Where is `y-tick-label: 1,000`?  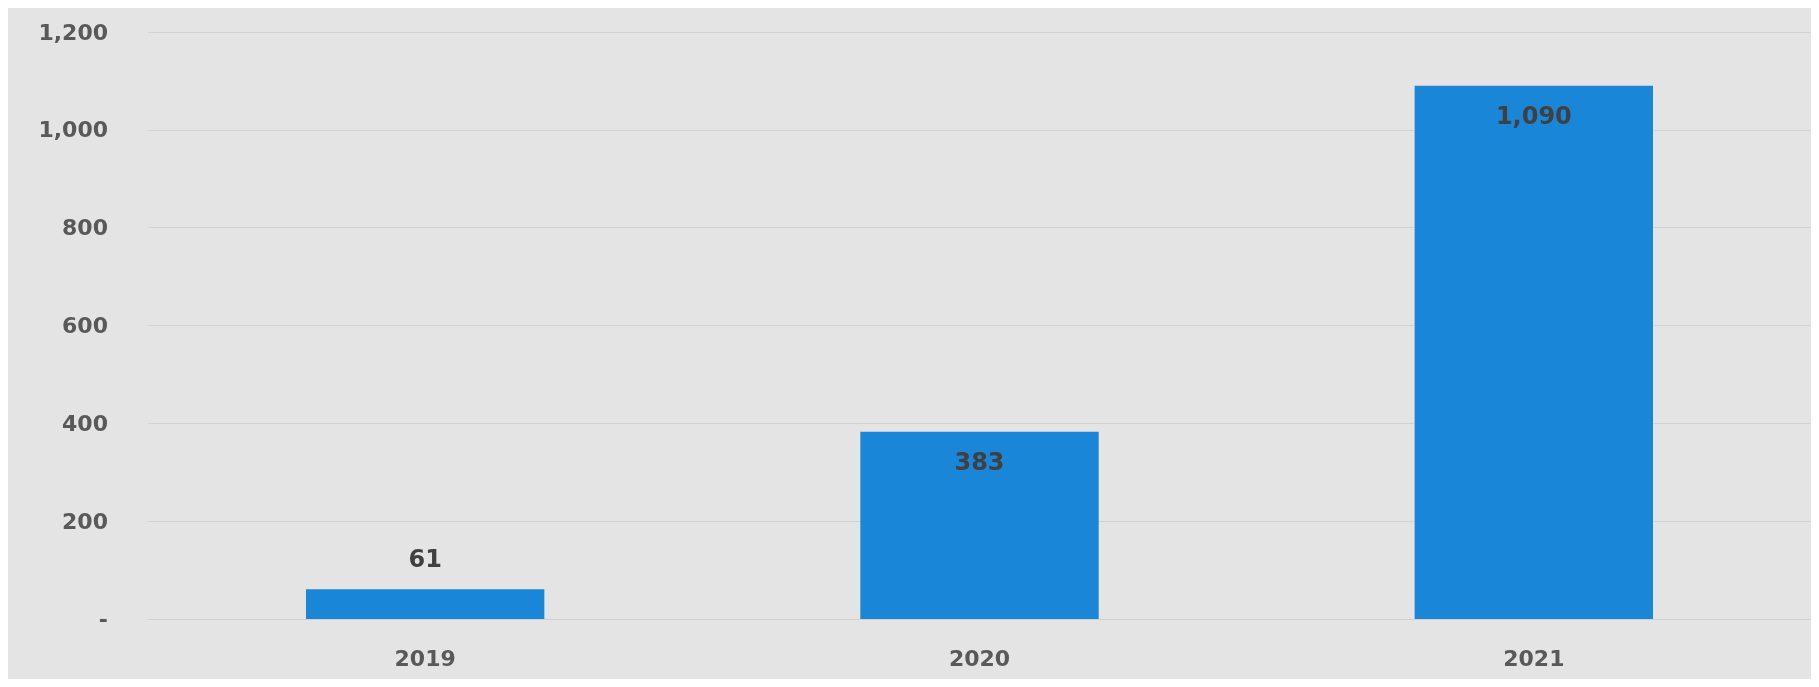 y-tick-label: 1,000 is located at coordinates (73, 130).